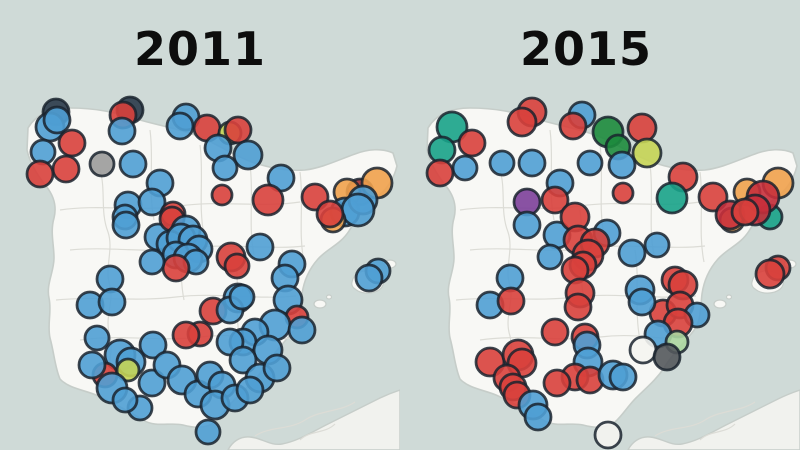  Describe the element at coordinates (102, 164) in the screenshot. I see `city-dot-gray` at that location.